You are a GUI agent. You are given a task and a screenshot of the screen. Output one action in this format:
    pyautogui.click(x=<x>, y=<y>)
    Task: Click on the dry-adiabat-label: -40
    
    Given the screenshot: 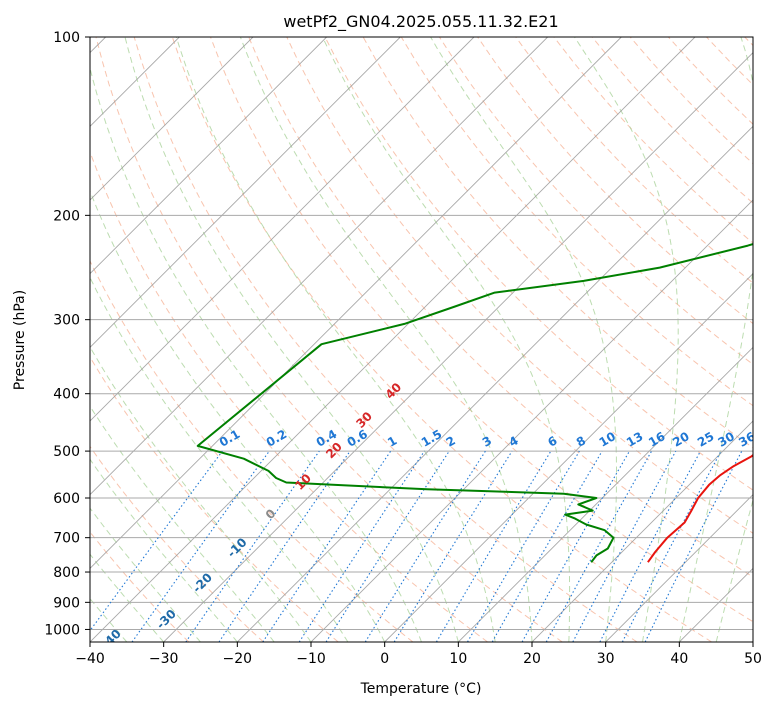 What is the action you would take?
    pyautogui.click(x=111, y=639)
    